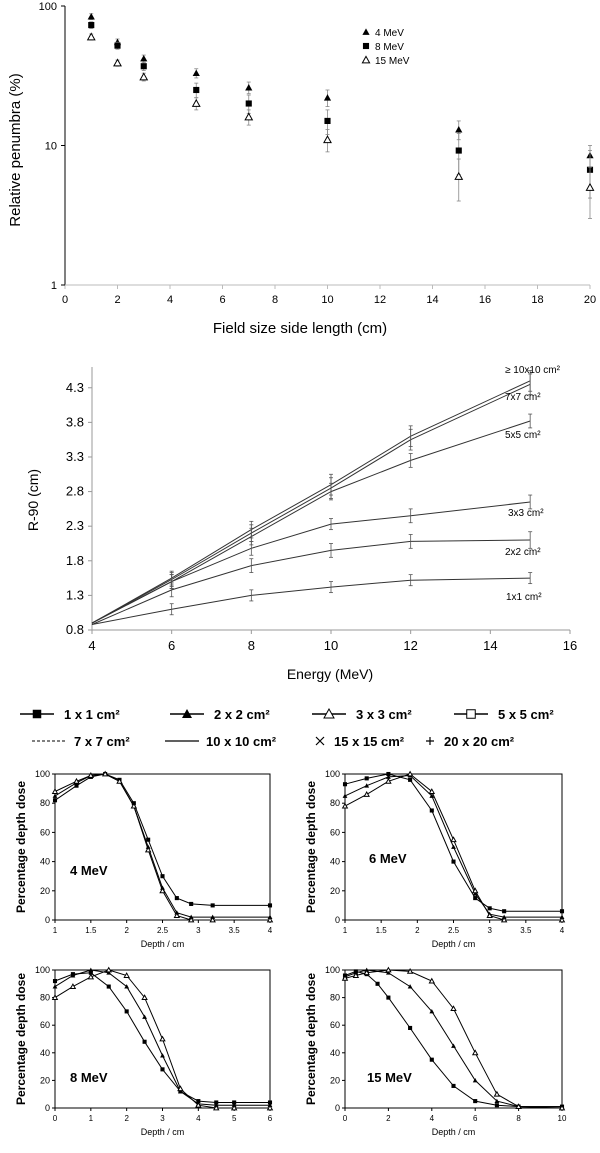 The width and height of the screenshot is (600, 1153). I want to click on x-tick-label: 0, so click(345, 1118).